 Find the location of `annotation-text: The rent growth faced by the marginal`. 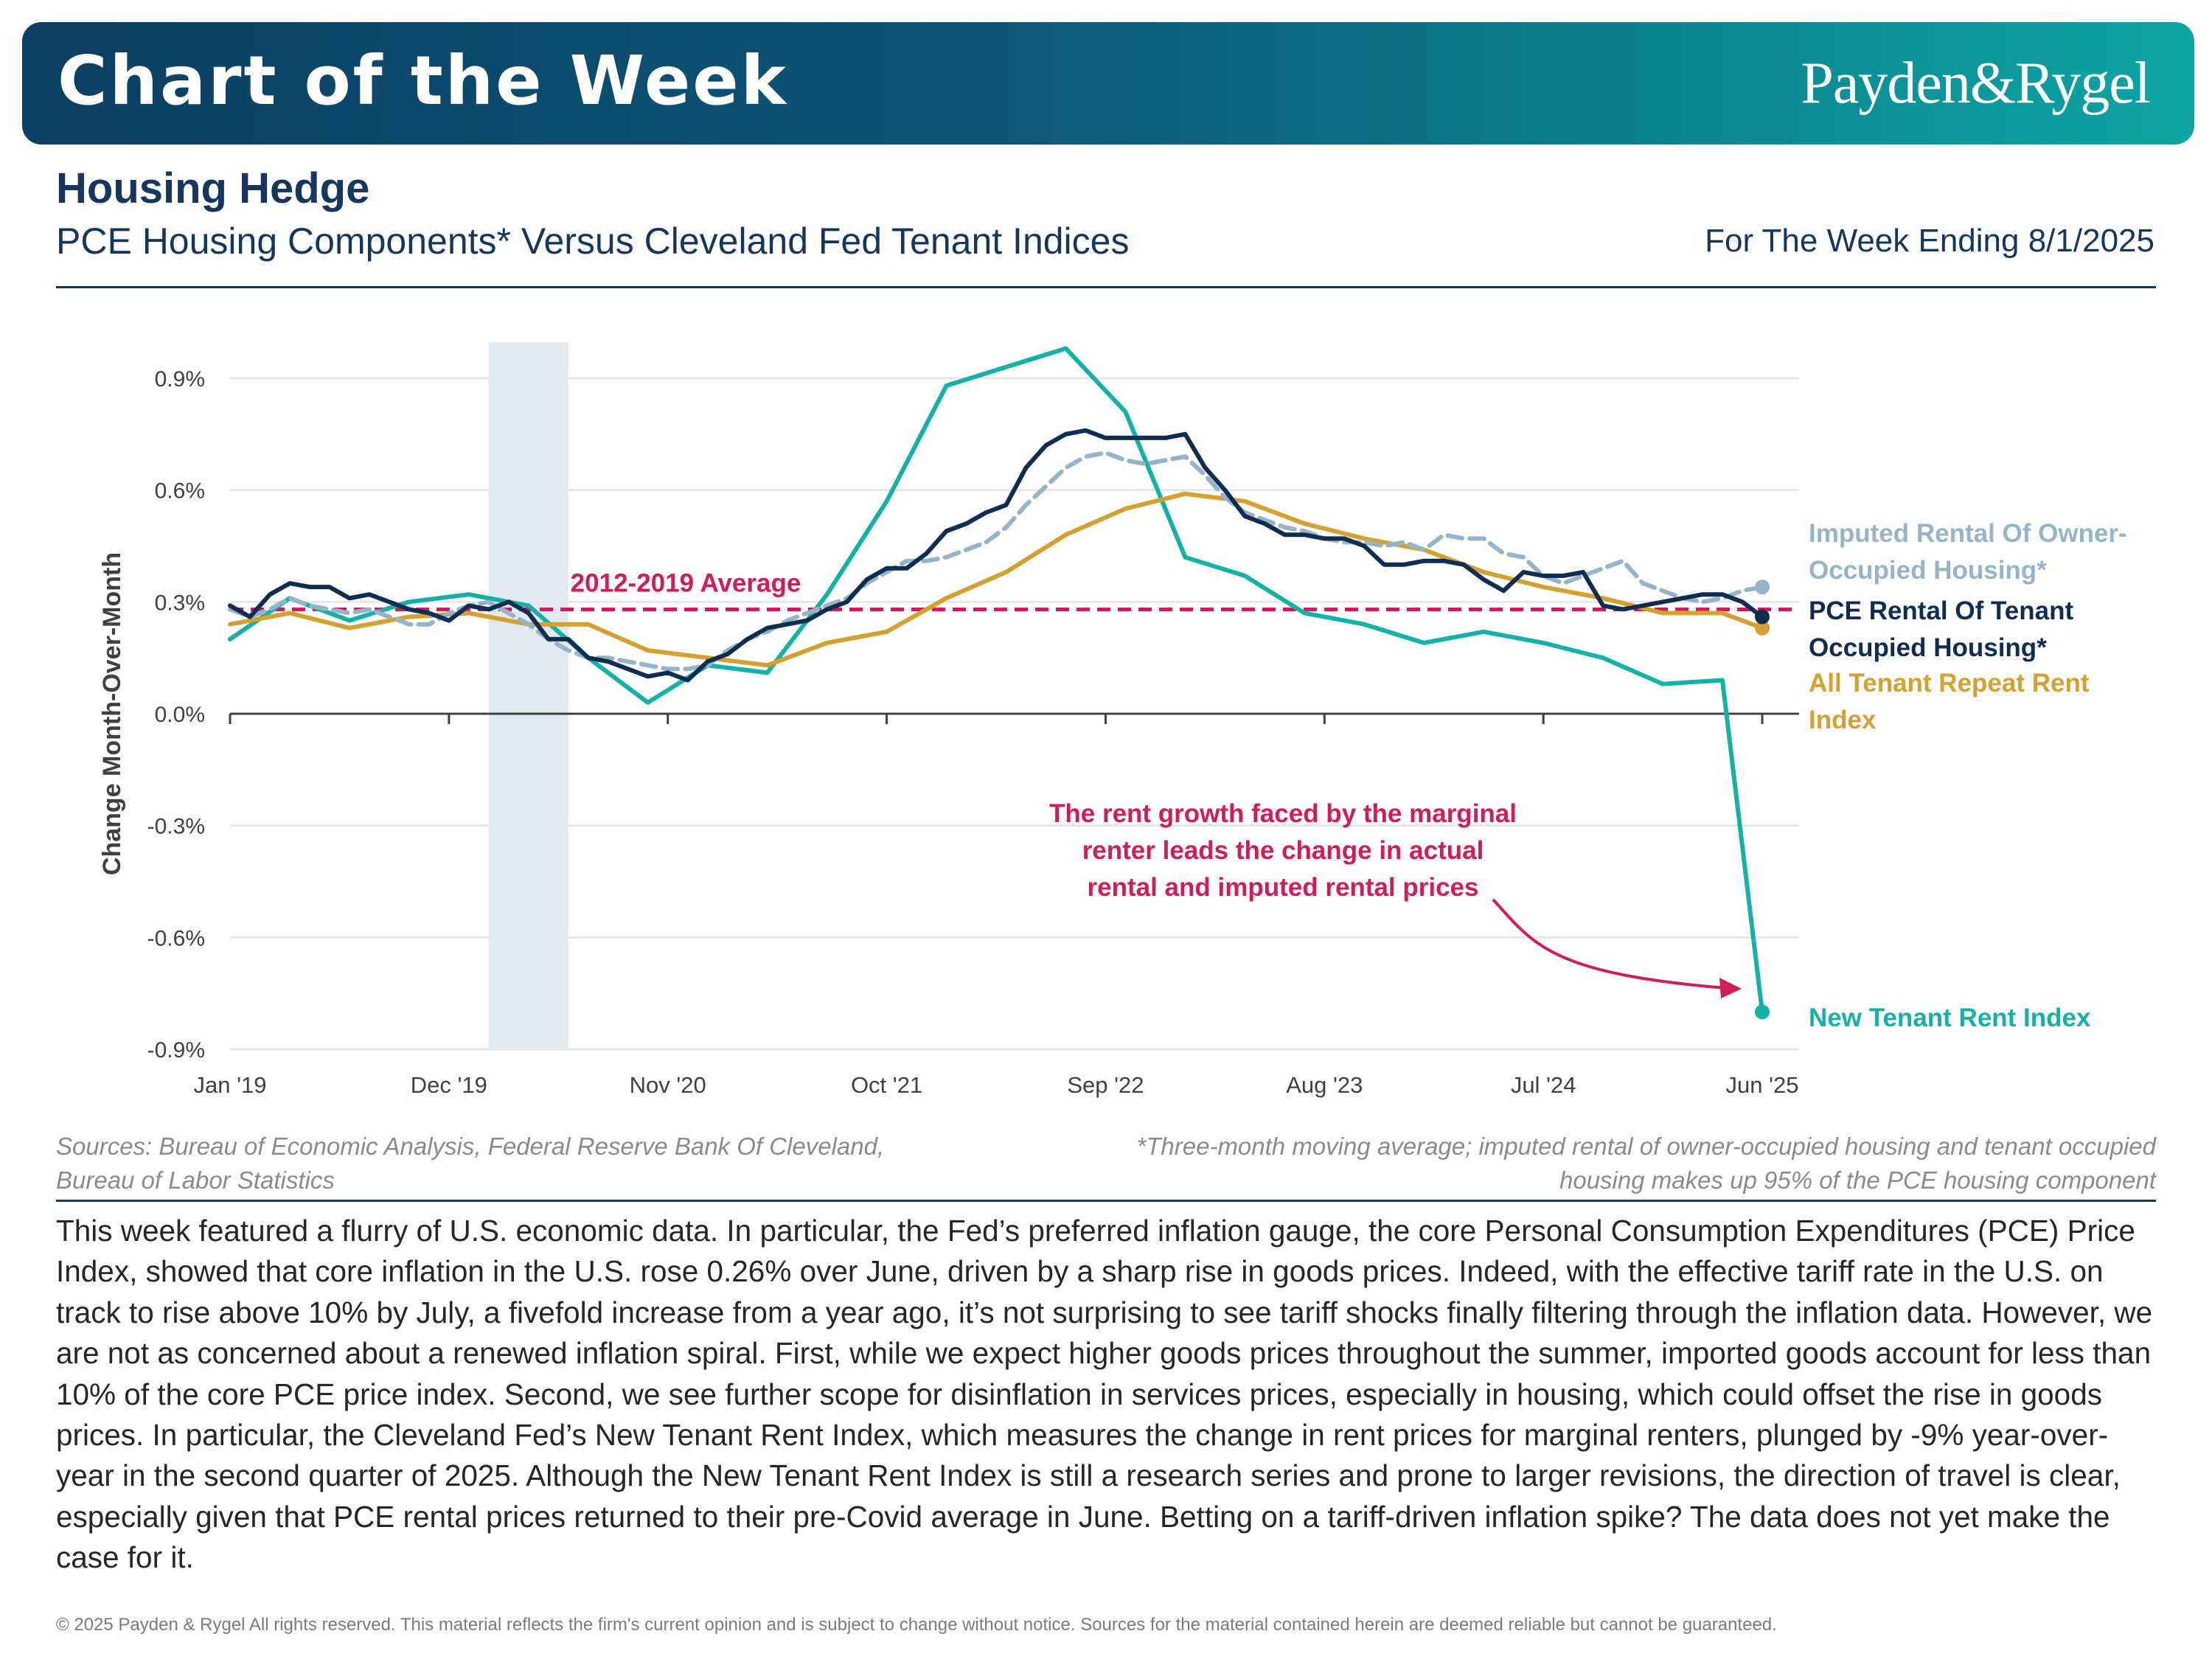

annotation-text: The rent growth faced by the marginal is located at coordinates (1283, 813).